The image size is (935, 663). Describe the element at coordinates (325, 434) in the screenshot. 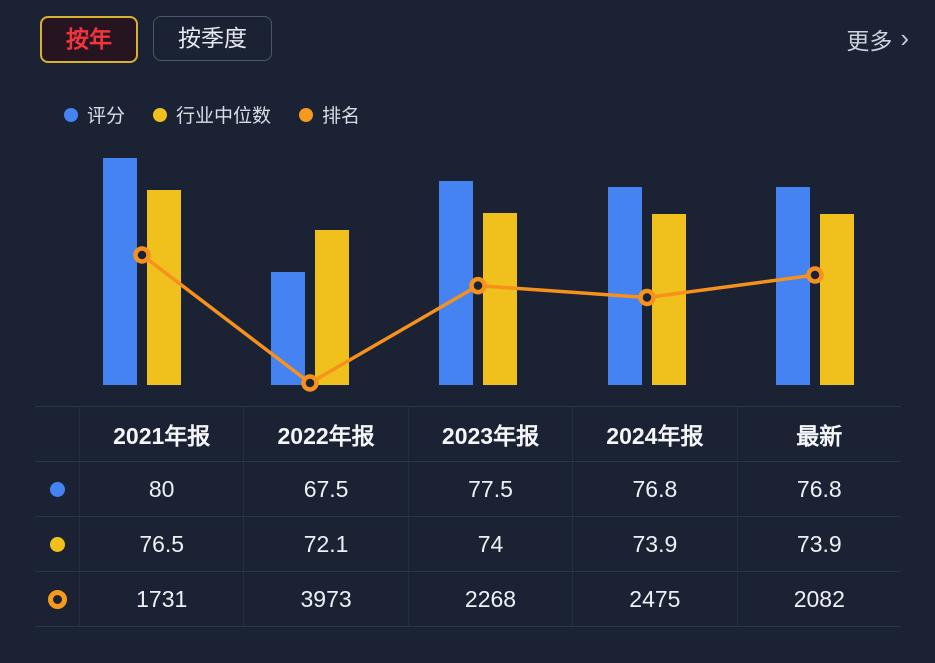

I see `table-header-1: 2022年报` at that location.